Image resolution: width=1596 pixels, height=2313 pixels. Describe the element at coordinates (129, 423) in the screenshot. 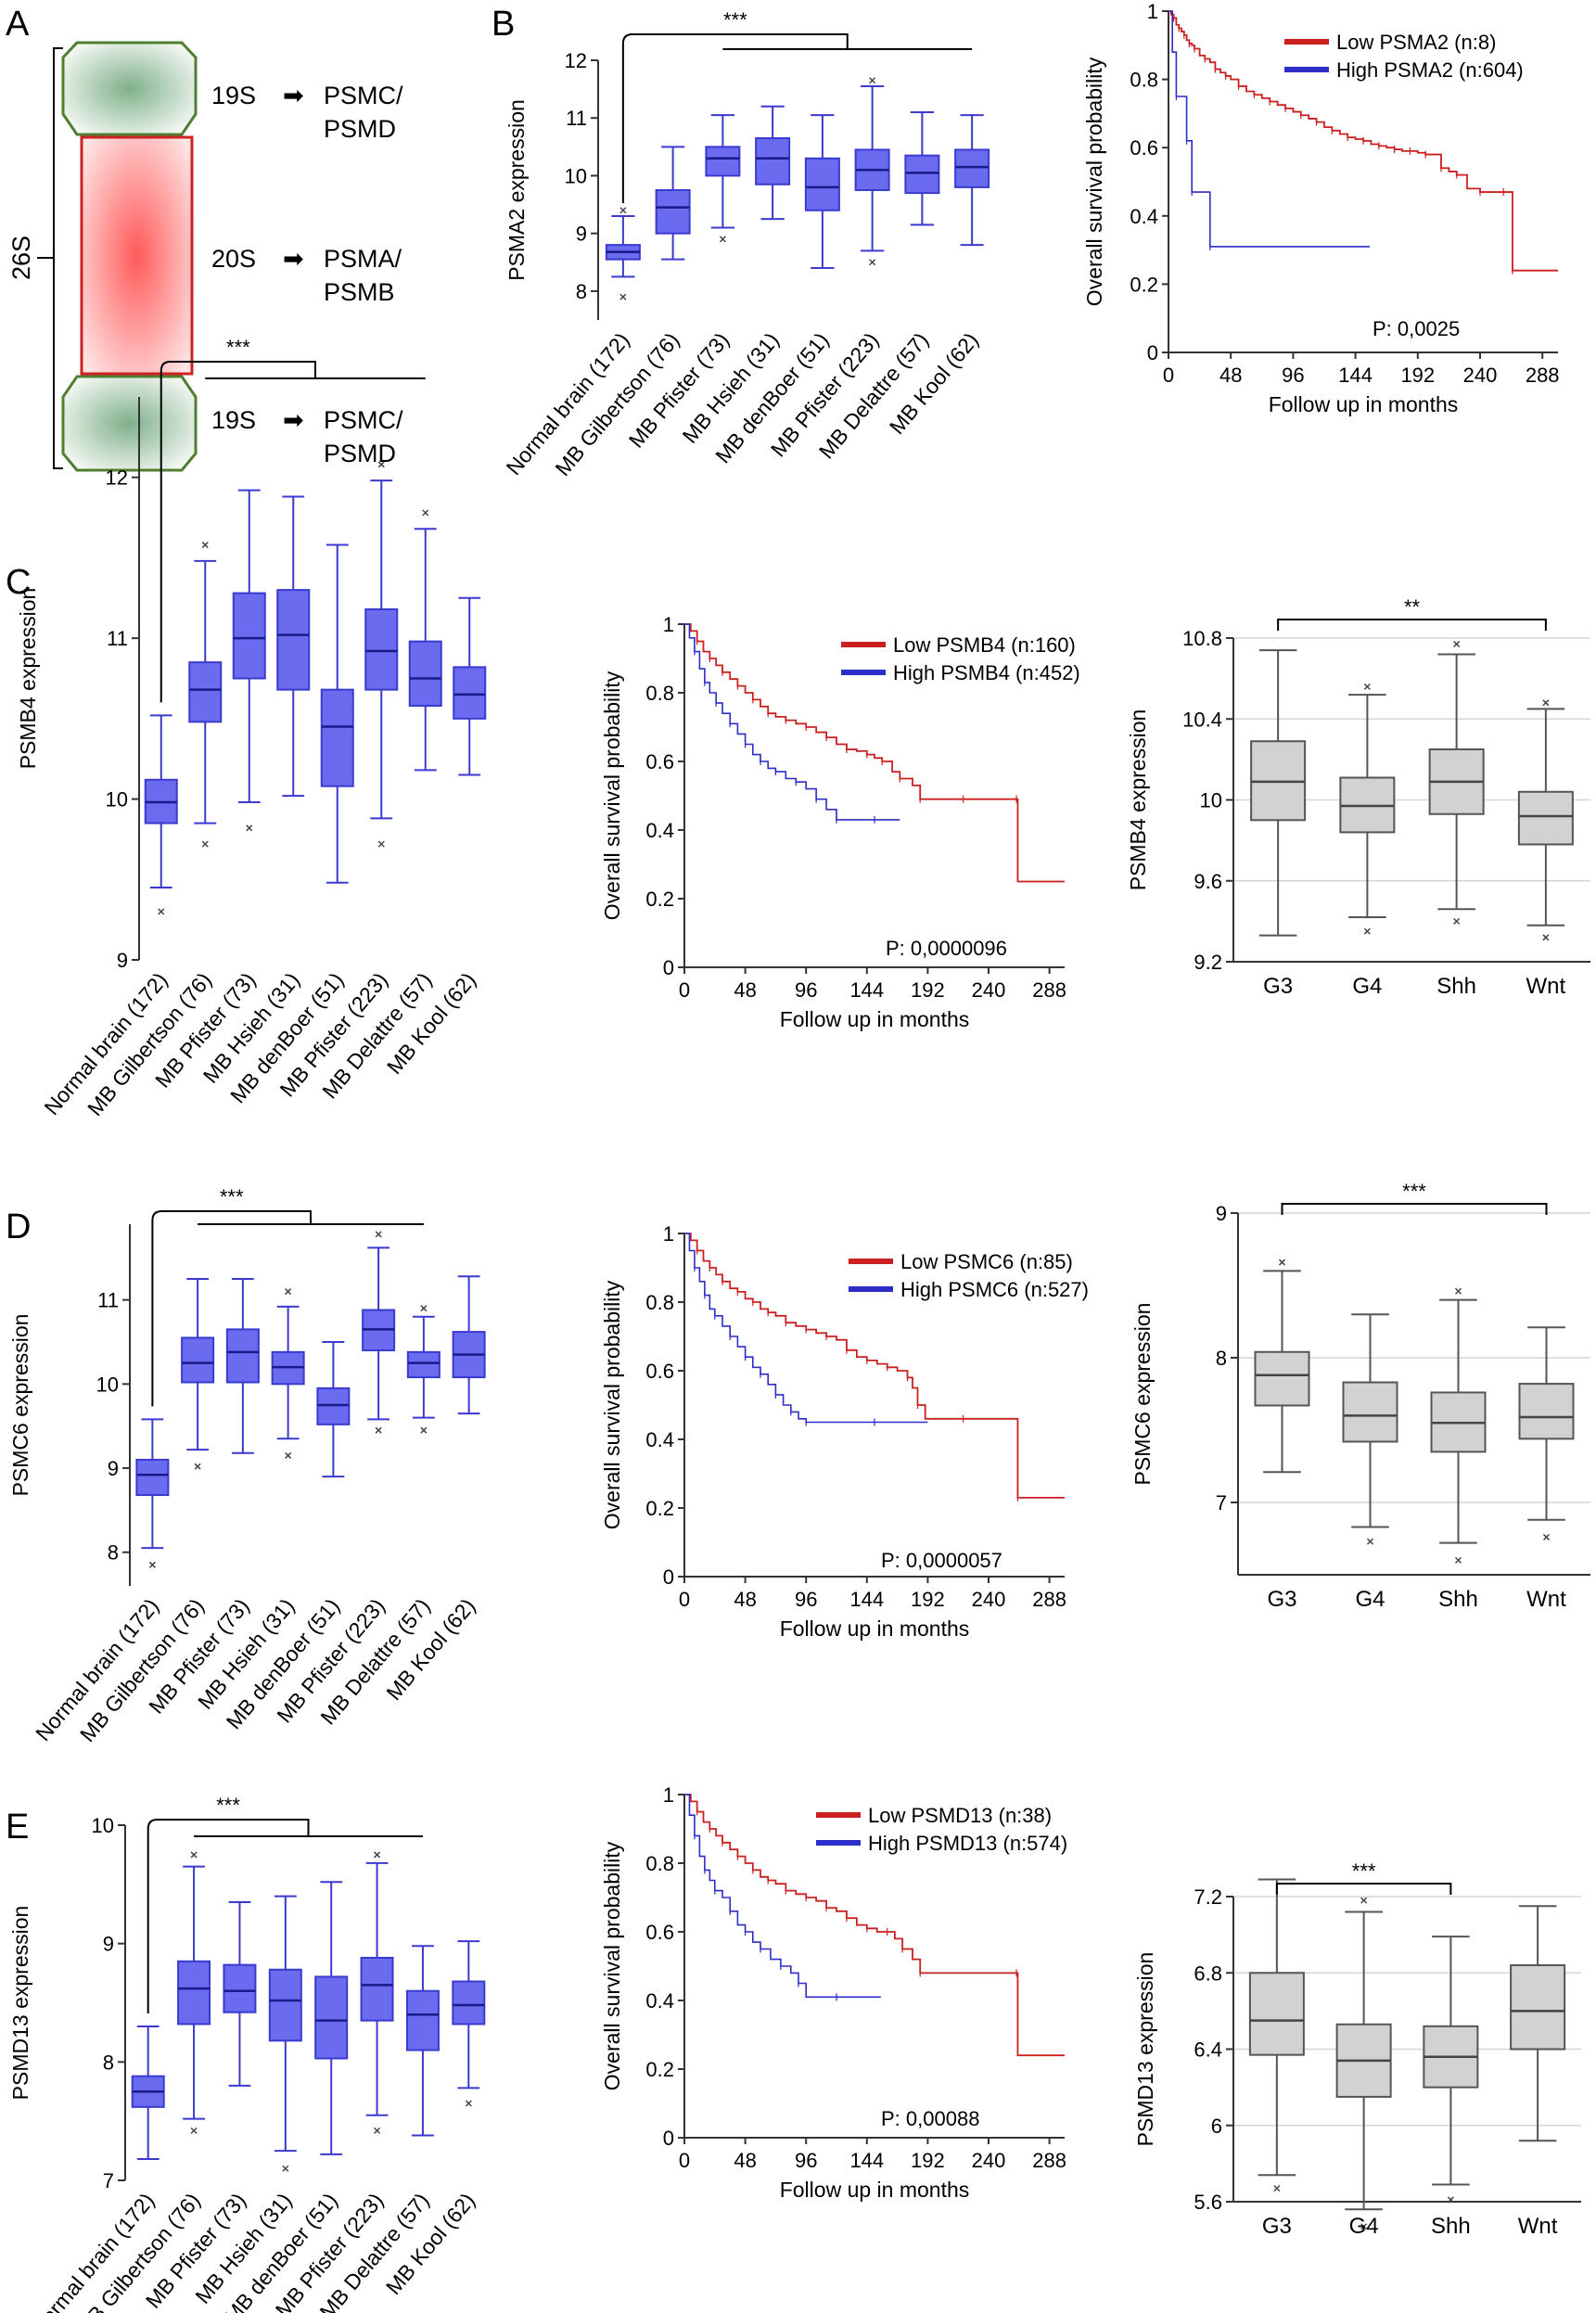

I see `cap-19s-bottom` at that location.